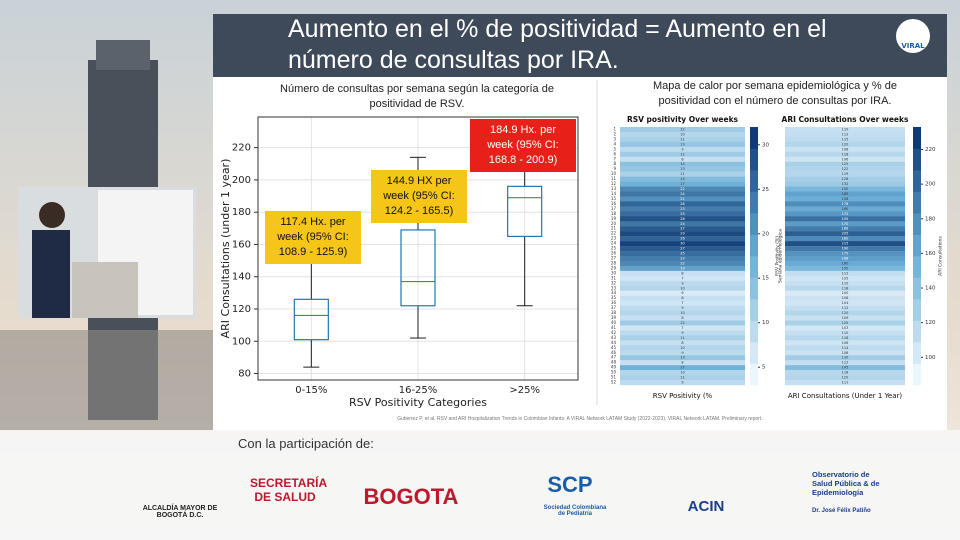 This screenshot has height=540, width=960. What do you see at coordinates (930, 254) in the screenshot?
I see `colorbar-tick-label: 160` at bounding box center [930, 254].